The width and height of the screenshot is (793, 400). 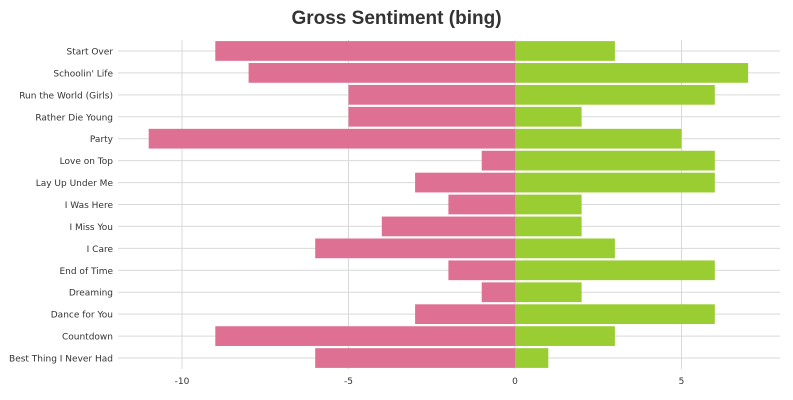 What do you see at coordinates (83, 74) in the screenshot?
I see `y-tick-label: Schoolin' Life` at bounding box center [83, 74].